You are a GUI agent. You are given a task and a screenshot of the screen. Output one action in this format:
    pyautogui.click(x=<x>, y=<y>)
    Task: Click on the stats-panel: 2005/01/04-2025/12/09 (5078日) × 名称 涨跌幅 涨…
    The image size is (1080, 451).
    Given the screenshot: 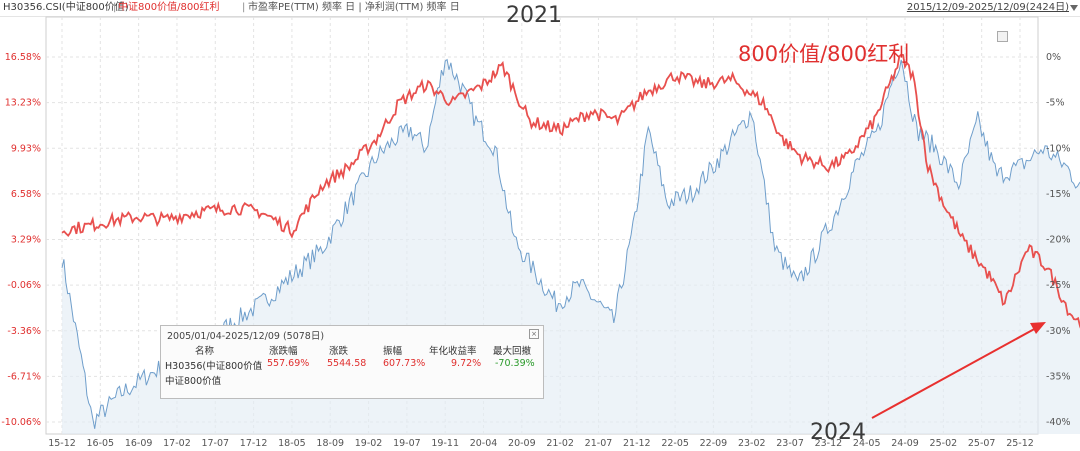 What is the action you would take?
    pyautogui.click(x=352, y=362)
    